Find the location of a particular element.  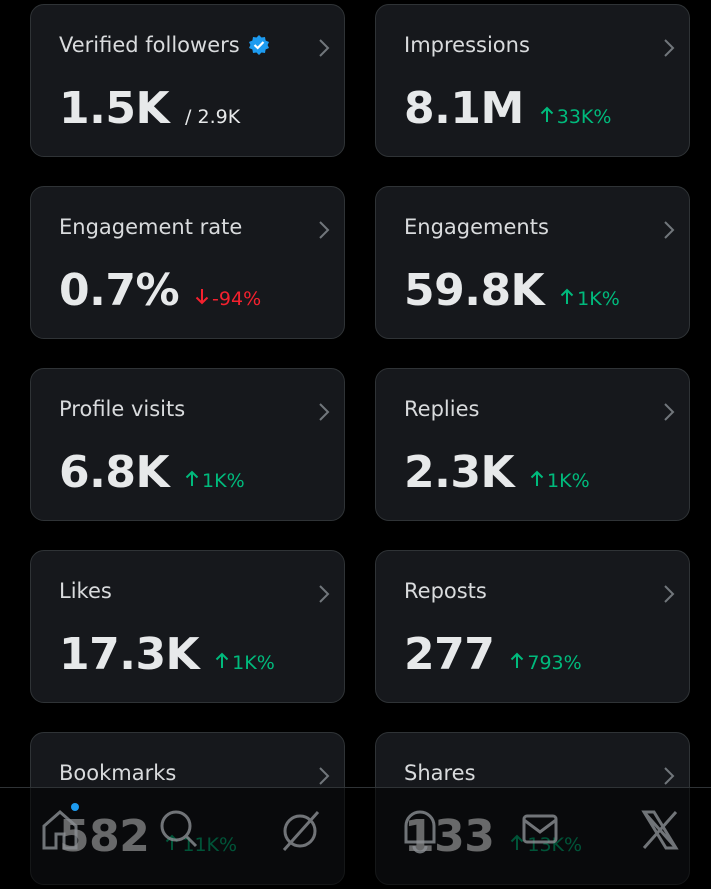

card-label-row: Replies is located at coordinates (441, 409).